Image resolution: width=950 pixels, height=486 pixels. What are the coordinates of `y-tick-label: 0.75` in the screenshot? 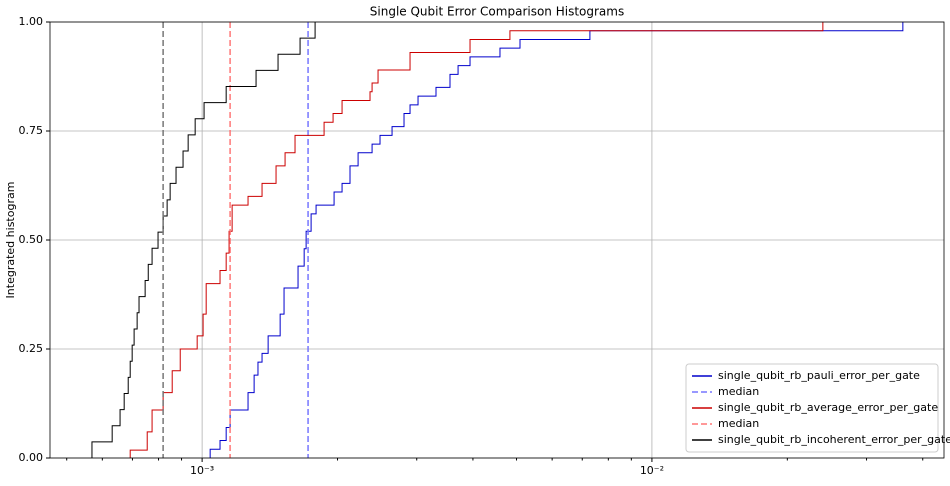 It's located at (31, 130).